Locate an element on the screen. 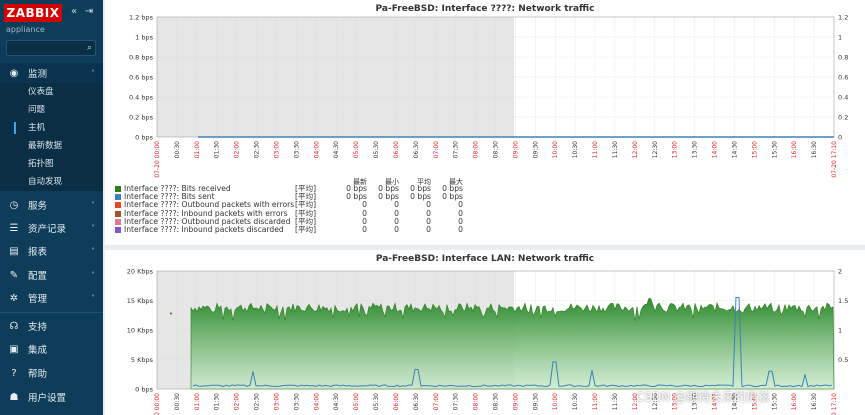 The width and height of the screenshot is (865, 415). sidebar-item-label: 配置 is located at coordinates (38, 276).